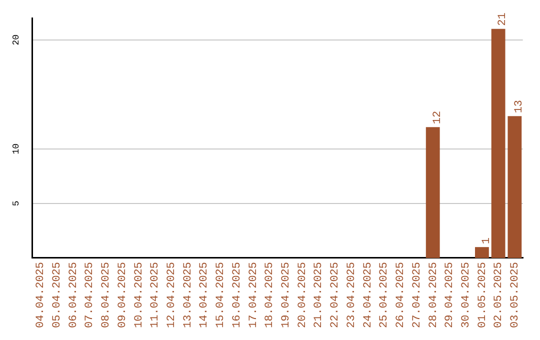  Describe the element at coordinates (384, 295) in the screenshot. I see `x-tick-label: 25.04.2025` at that location.